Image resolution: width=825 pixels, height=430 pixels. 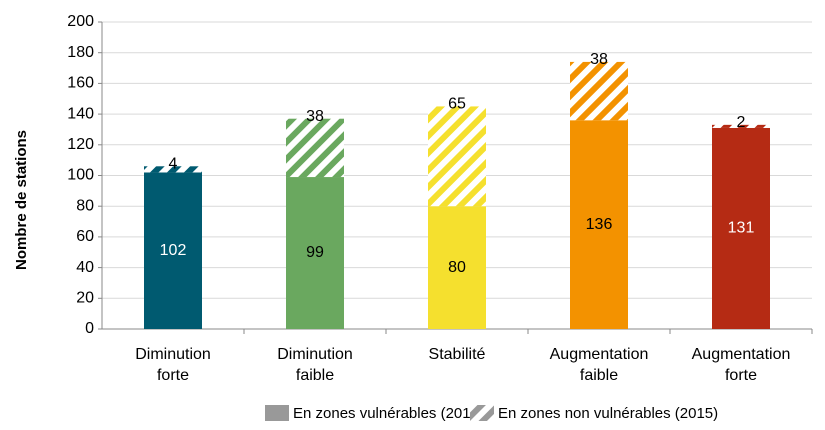 What do you see at coordinates (388, 413) in the screenshot?
I see `legend-label: En zones vulnérables (2015)` at bounding box center [388, 413].